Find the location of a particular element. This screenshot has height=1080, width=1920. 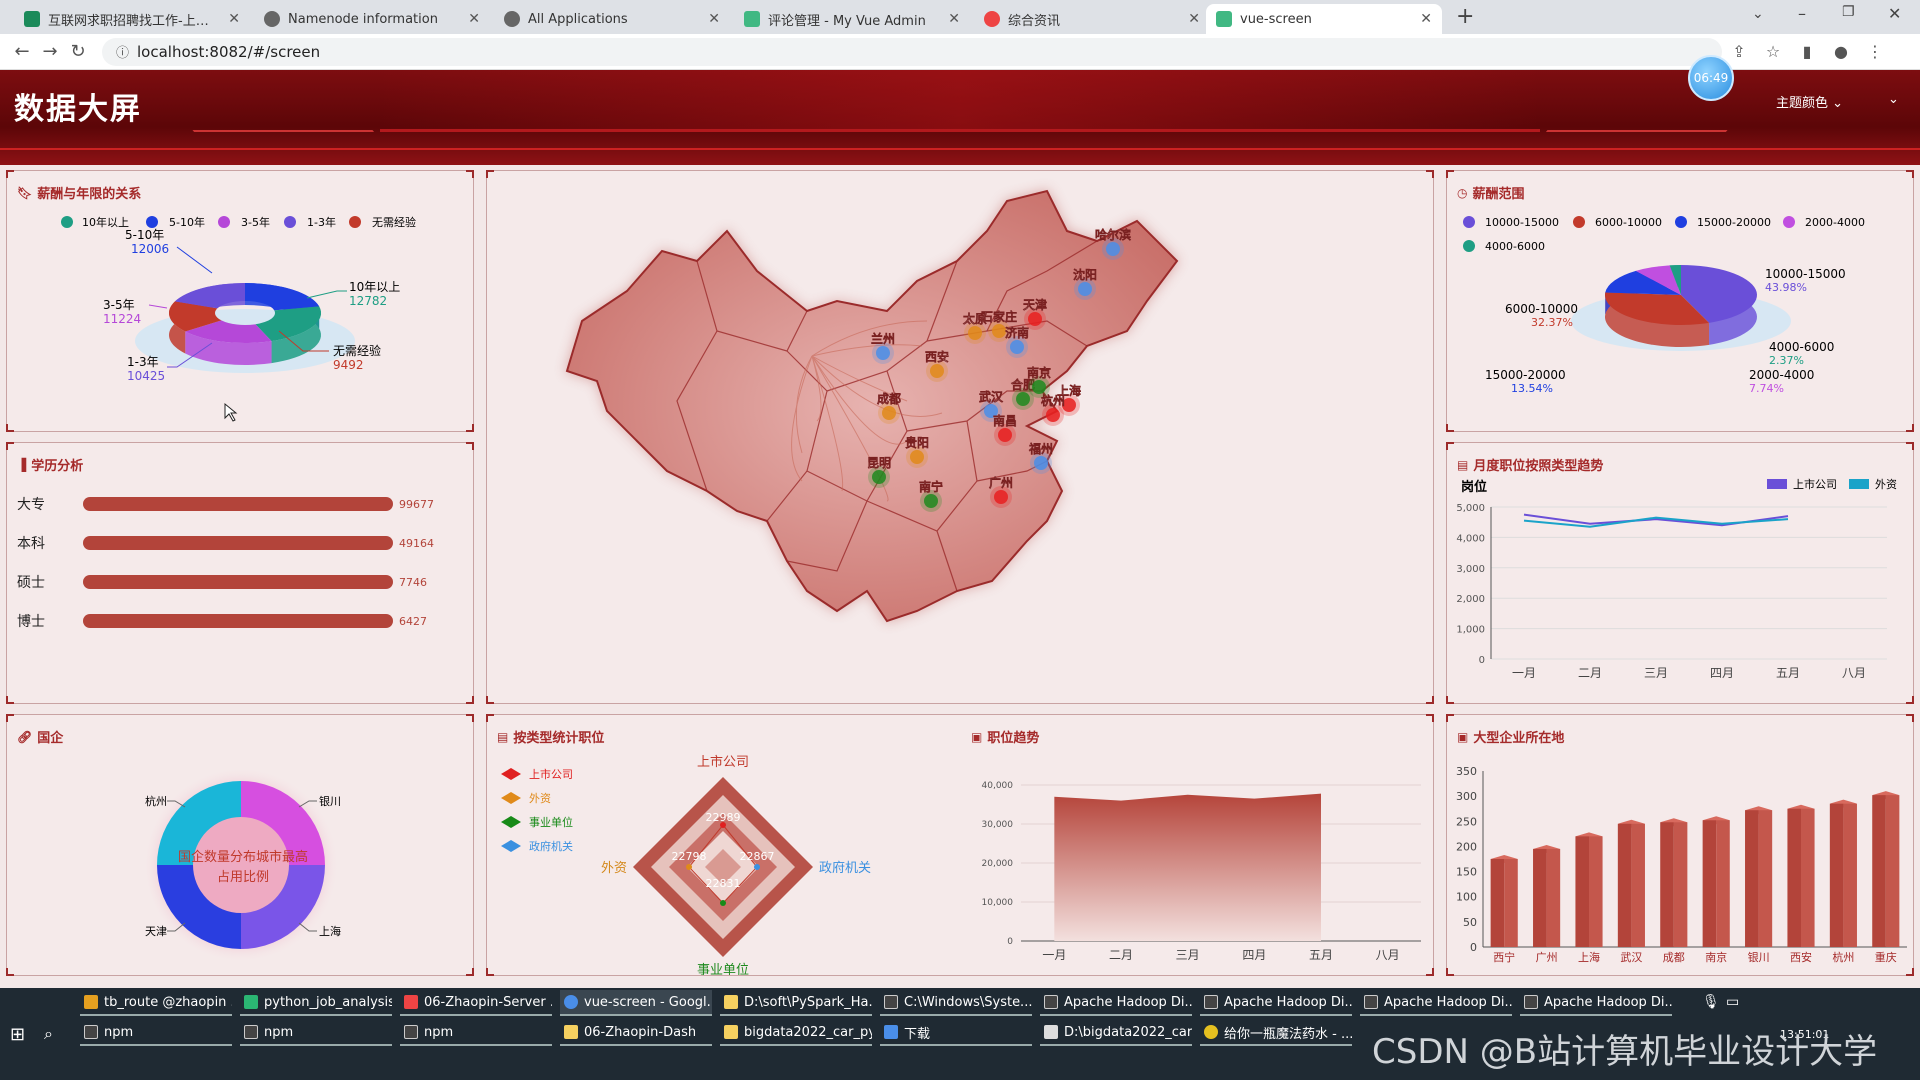

sidepanel-icon: ▮ is located at coordinates (1807, 51).